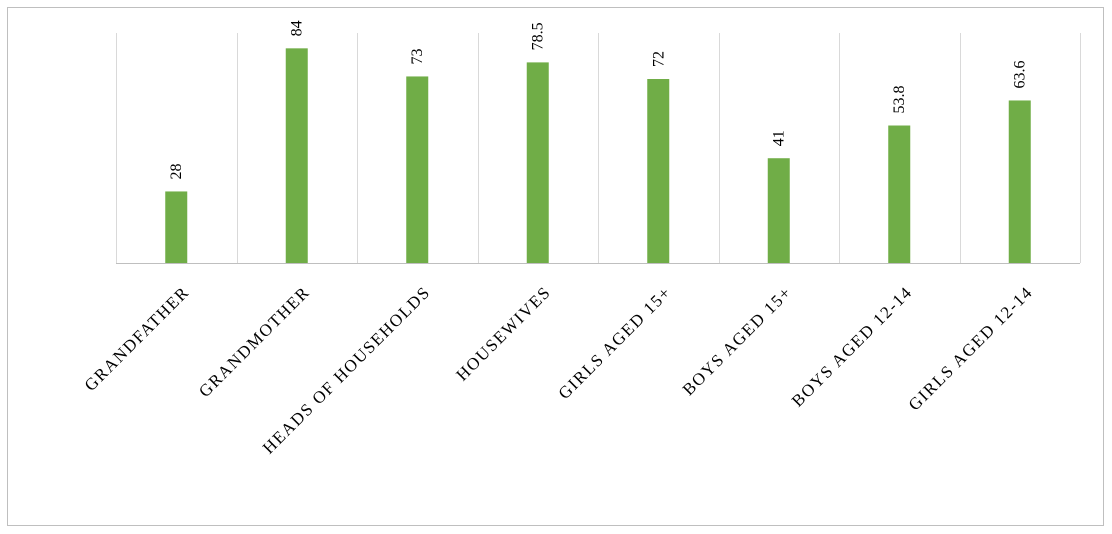  Describe the element at coordinates (737, 340) in the screenshot. I see `category-tick-label: BOYS AGED 15+` at that location.